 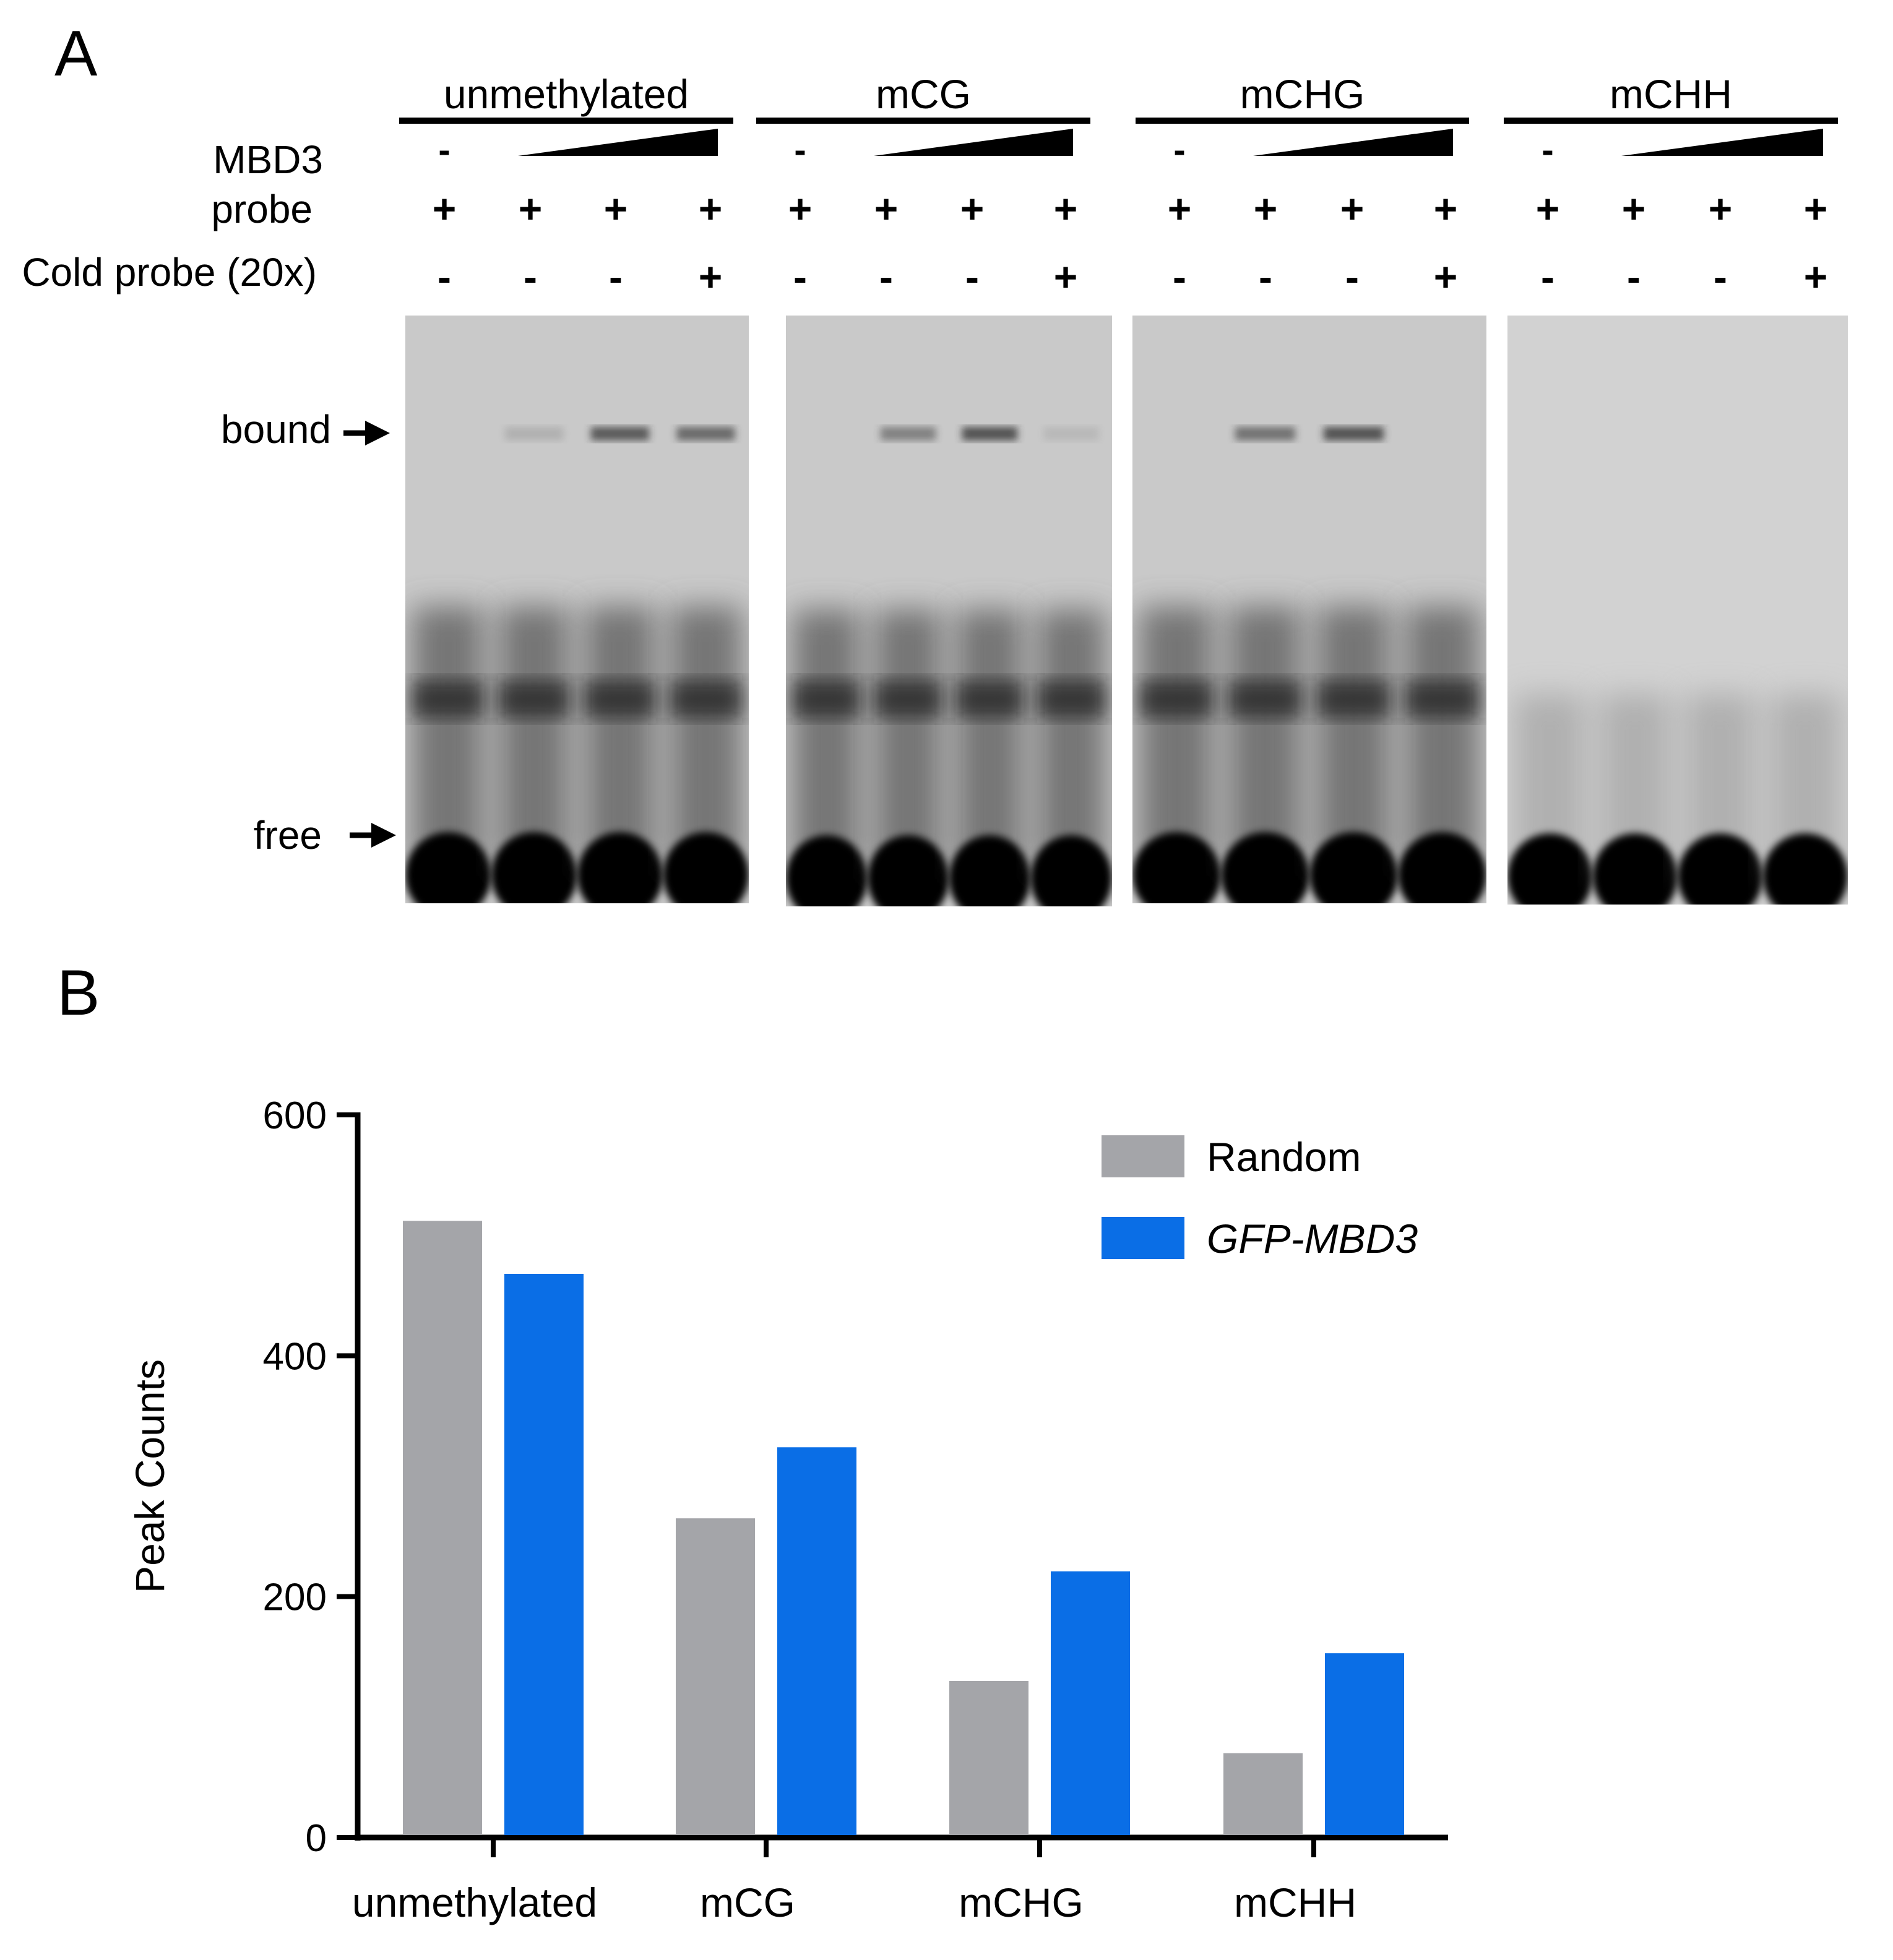 What do you see at coordinates (816, 1641) in the screenshot?
I see `bar-gfp-mbd3-mcg` at bounding box center [816, 1641].